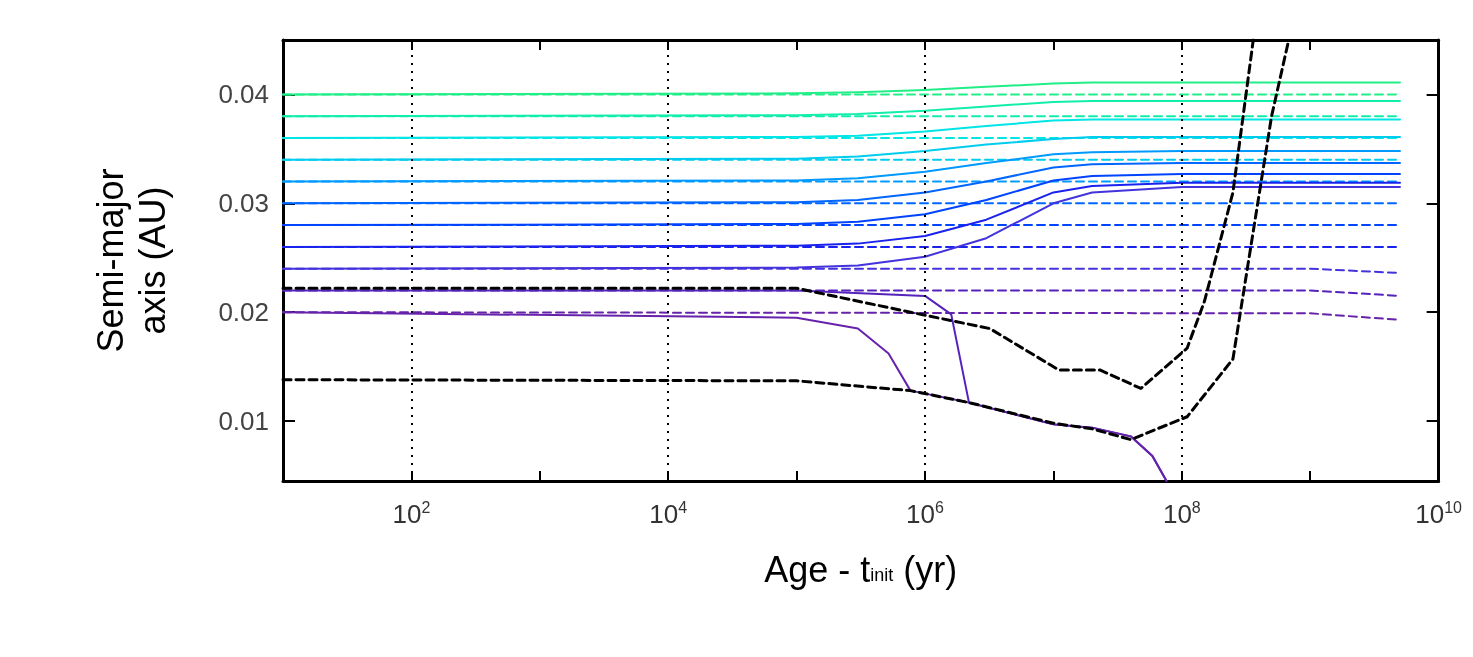 The image size is (1473, 657). I want to click on y-axis-title: Semi-major axis (AU), so click(131, 260).